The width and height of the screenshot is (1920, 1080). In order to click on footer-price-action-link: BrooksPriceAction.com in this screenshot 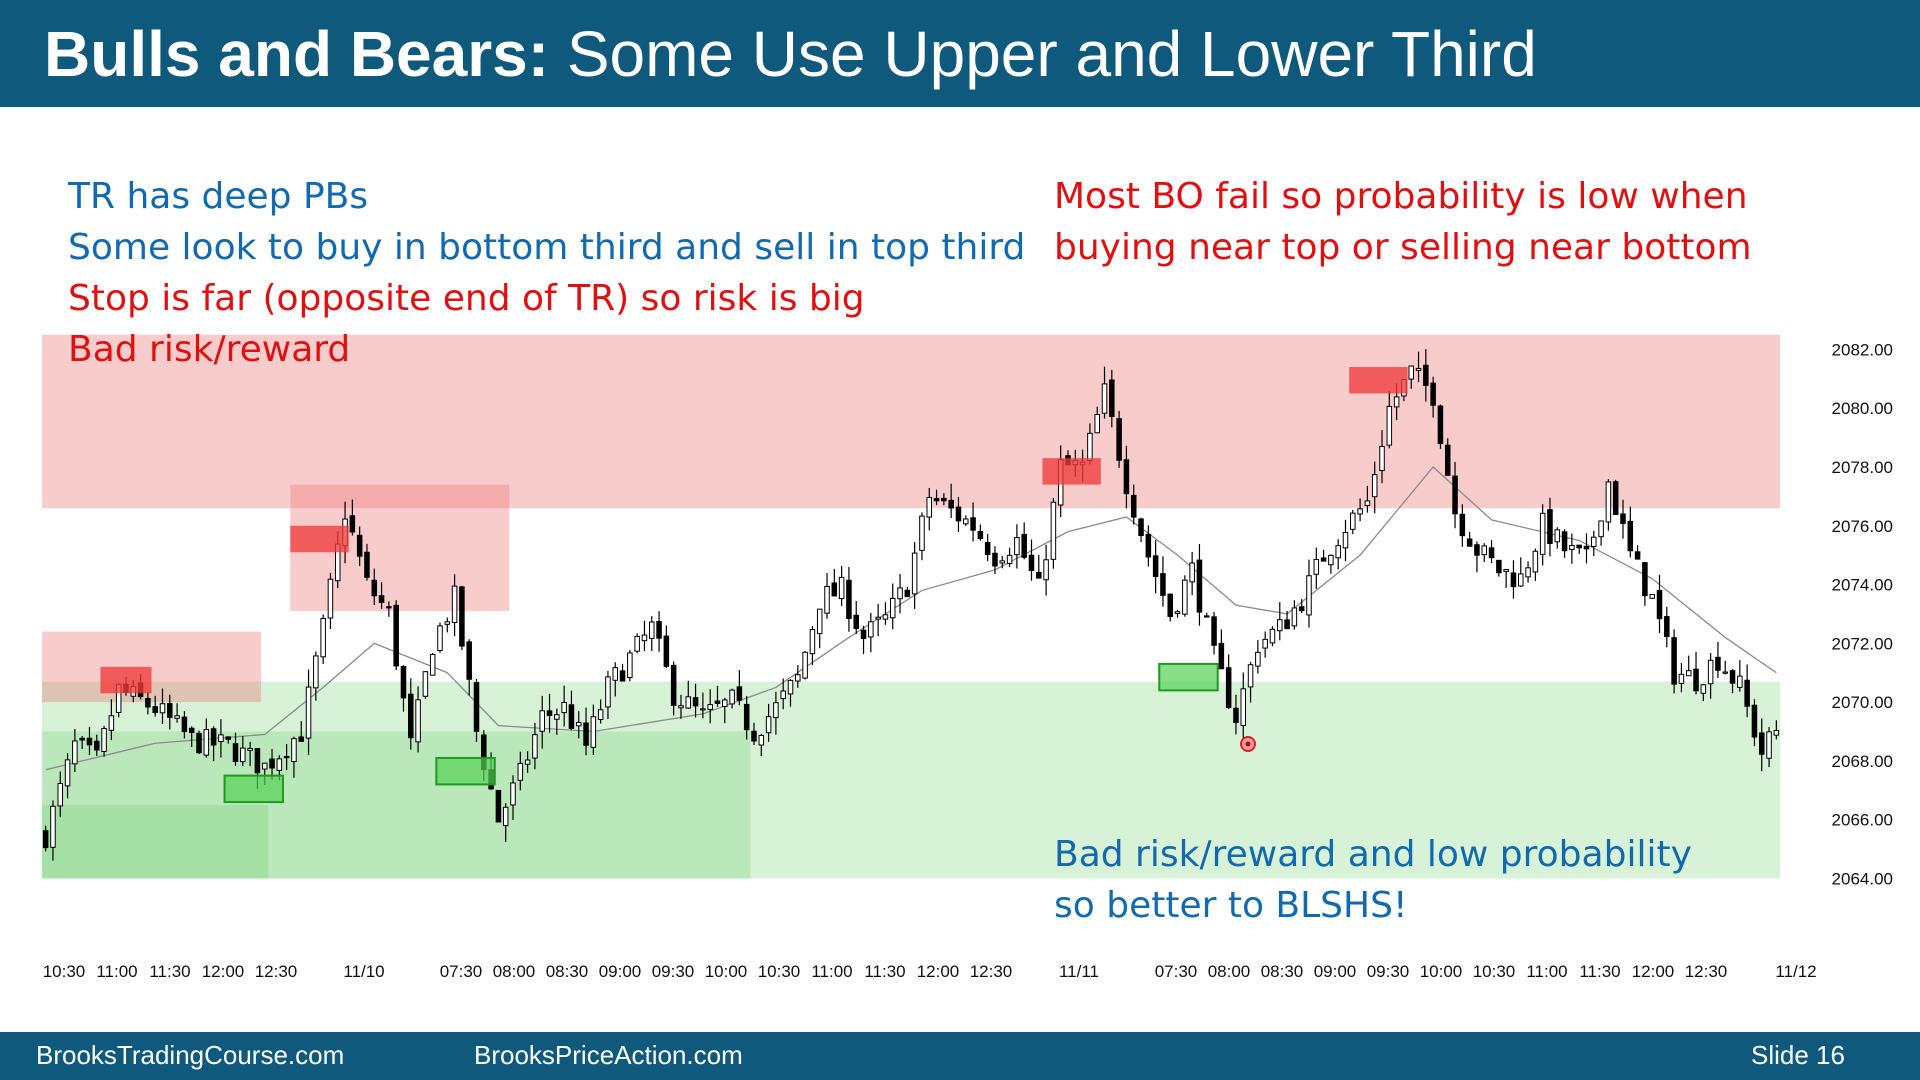, I will do `click(608, 1055)`.